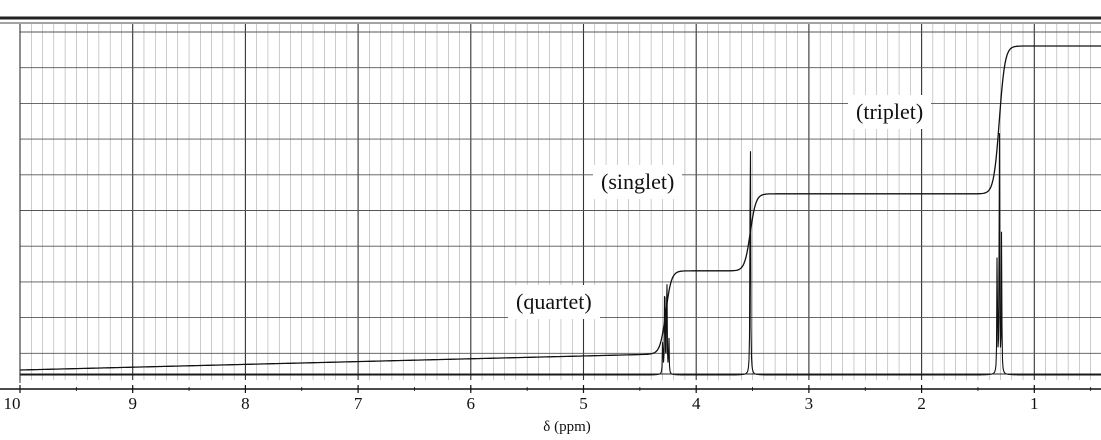 This screenshot has width=1101, height=440. What do you see at coordinates (696, 403) in the screenshot?
I see `x-tick-label: 4` at bounding box center [696, 403].